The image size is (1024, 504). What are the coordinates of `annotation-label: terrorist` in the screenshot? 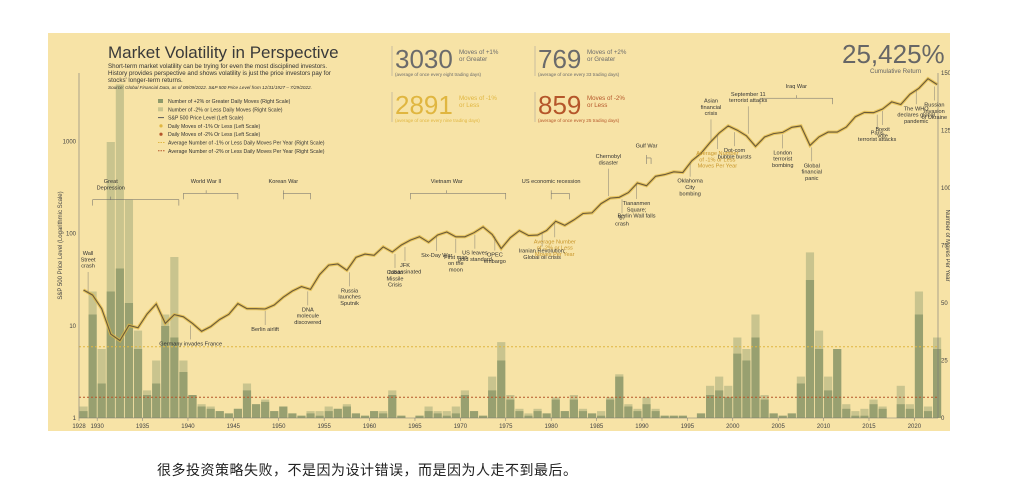 It's located at (782, 160).